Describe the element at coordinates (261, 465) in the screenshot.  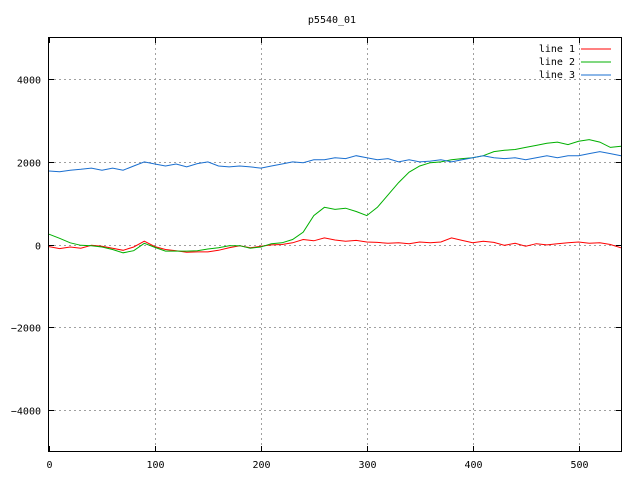
I see `x-tick-label: 200` at that location.